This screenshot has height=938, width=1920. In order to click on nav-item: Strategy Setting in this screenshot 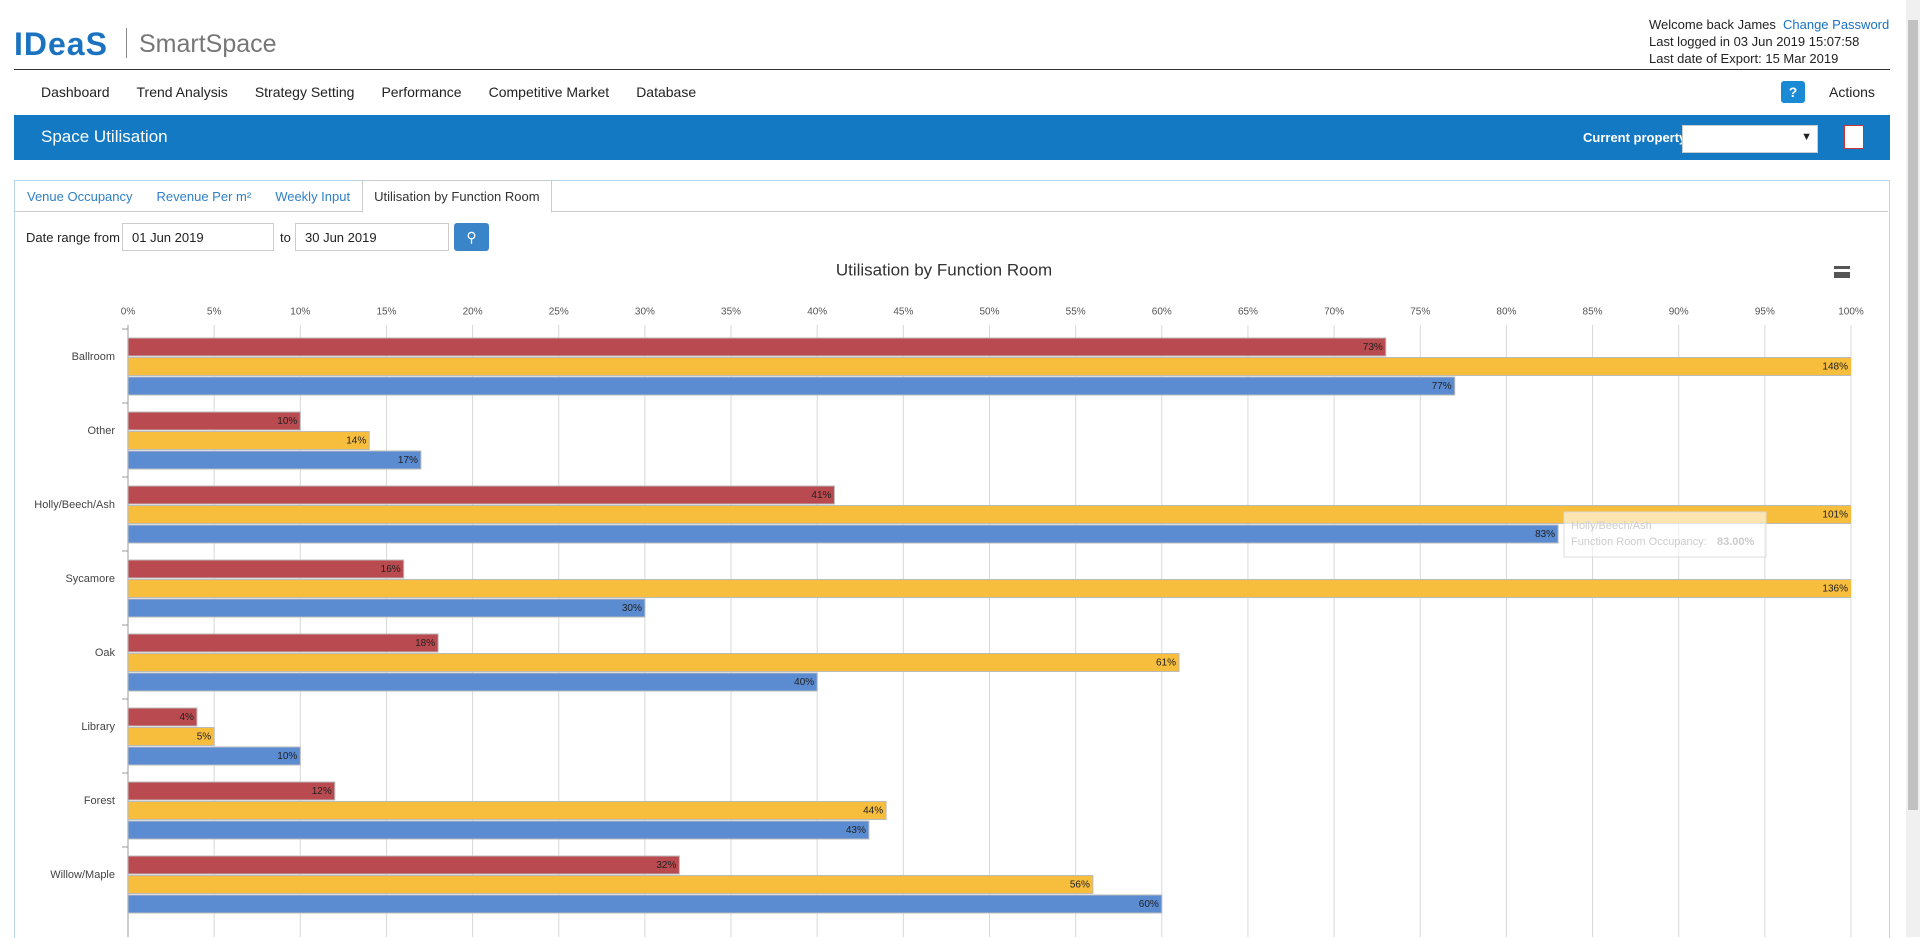, I will do `click(304, 92)`.